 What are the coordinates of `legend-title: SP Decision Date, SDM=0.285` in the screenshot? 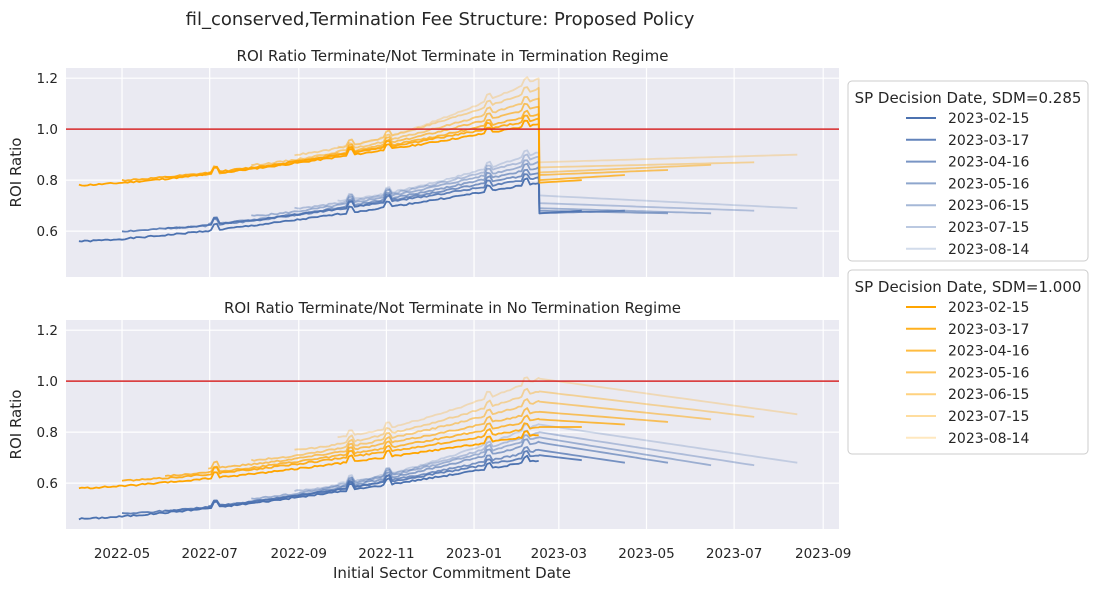 It's located at (968, 98).